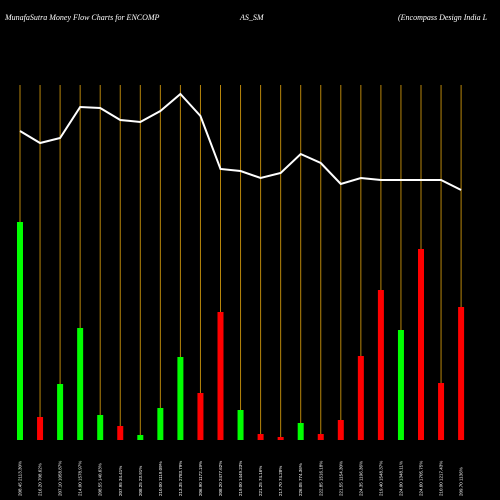 Image resolution: width=500 pixels, height=500 pixels. I want to click on x-tick-label: 216.20 708.62%, so click(40, 479).